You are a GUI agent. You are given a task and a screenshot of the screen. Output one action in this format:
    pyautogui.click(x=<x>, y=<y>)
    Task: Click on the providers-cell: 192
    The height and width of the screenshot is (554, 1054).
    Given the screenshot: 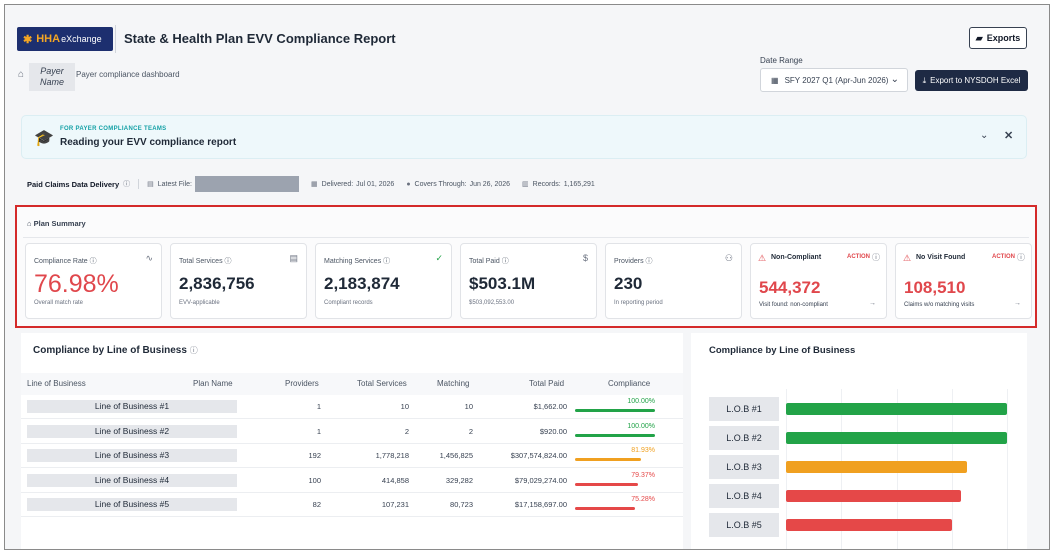 What is the action you would take?
    pyautogui.click(x=314, y=455)
    